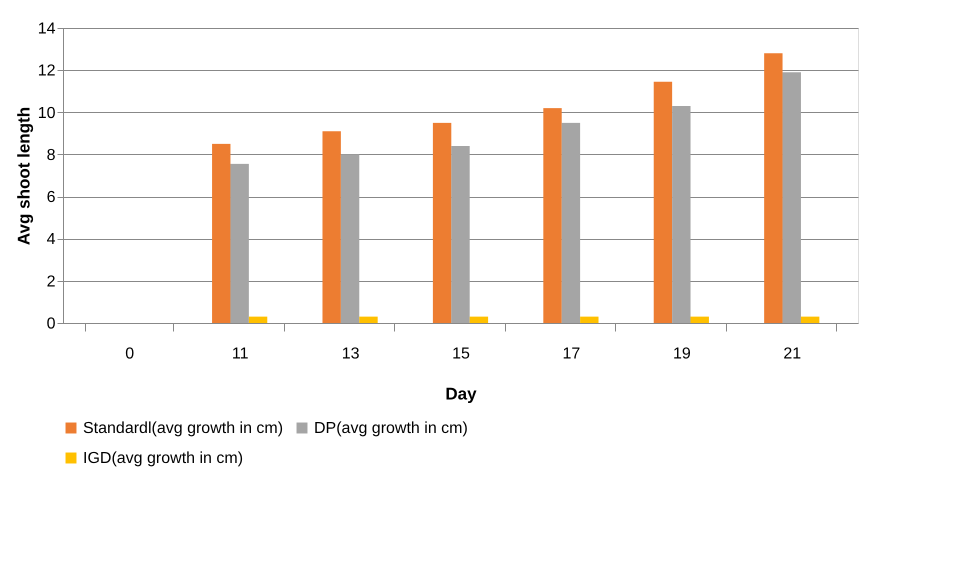 This screenshot has width=955, height=581. What do you see at coordinates (47, 71) in the screenshot?
I see `y-tick-label: 12` at bounding box center [47, 71].